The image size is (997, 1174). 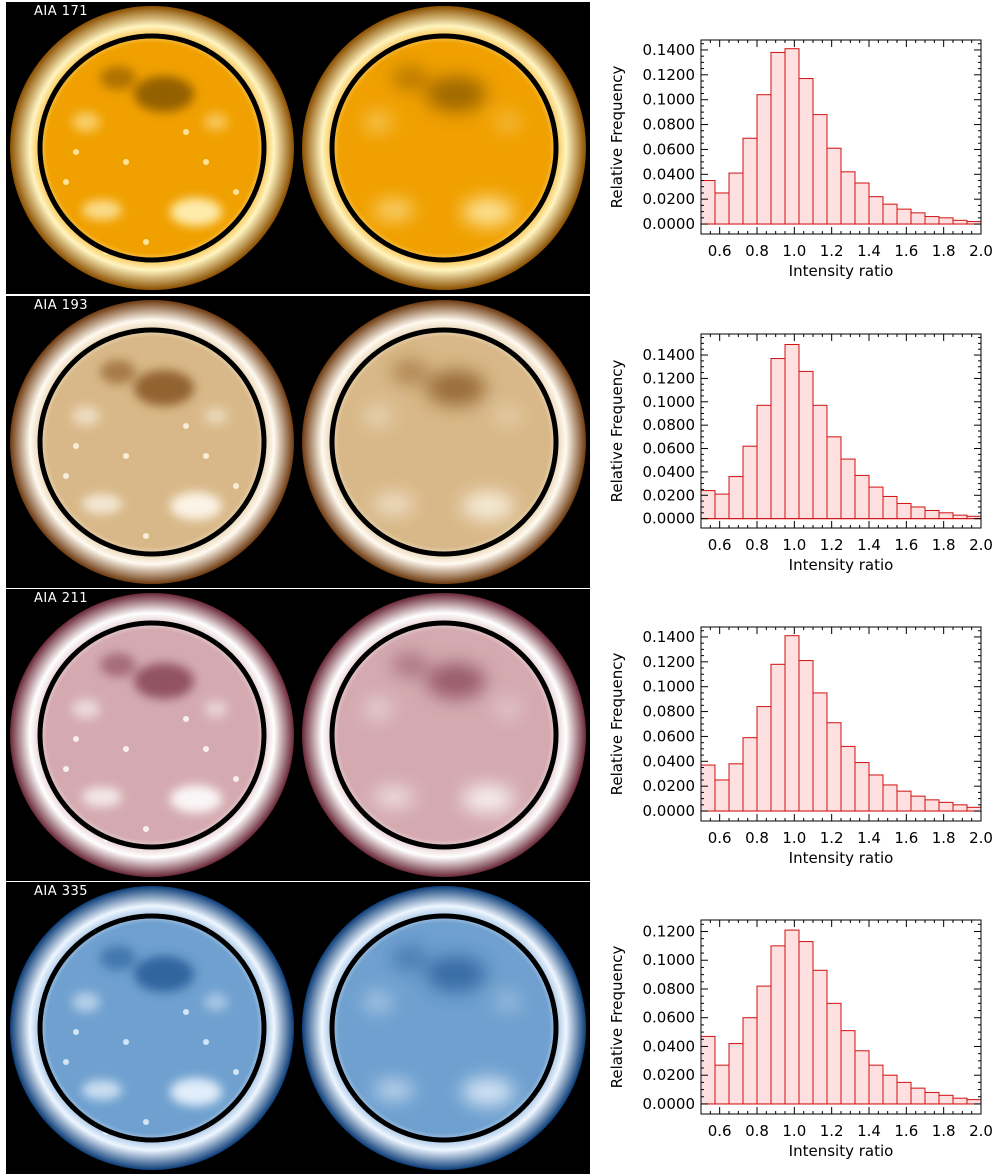 What do you see at coordinates (669, 1046) in the screenshot?
I see `y-tick-label: 0.0400` at bounding box center [669, 1046].